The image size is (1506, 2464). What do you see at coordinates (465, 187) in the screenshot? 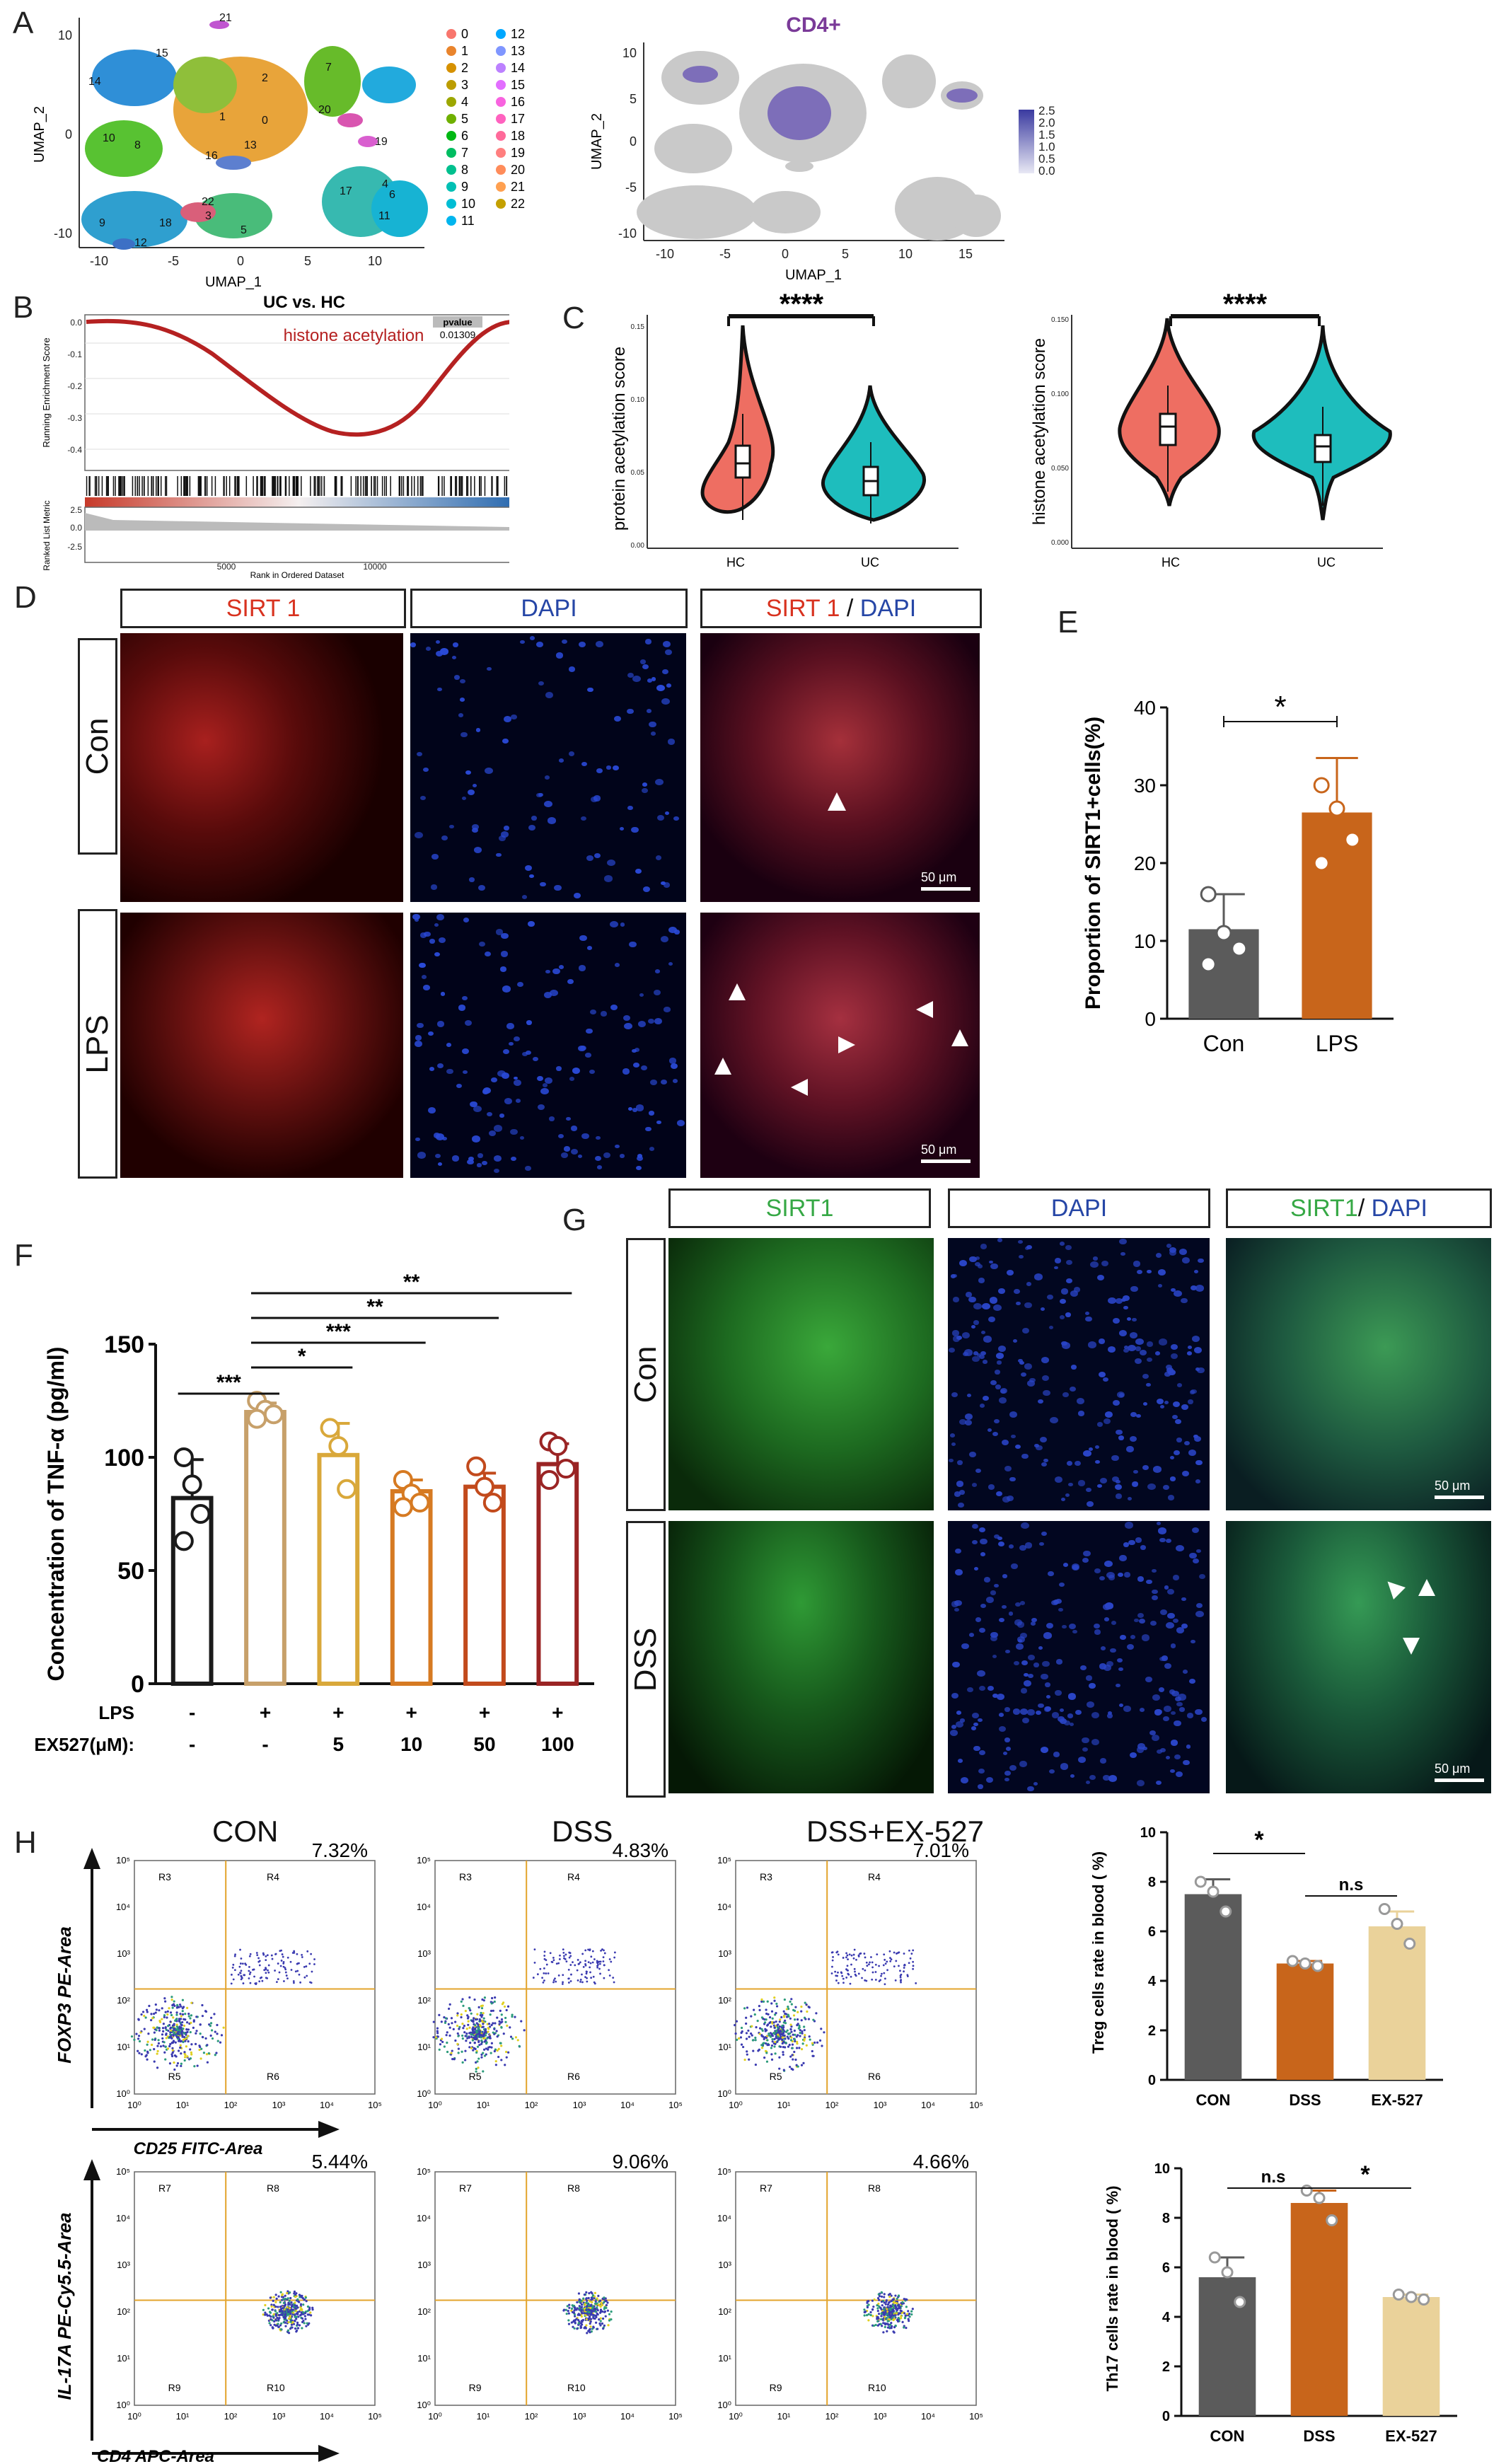
I see `umap-legend-label: 9` at bounding box center [465, 187].